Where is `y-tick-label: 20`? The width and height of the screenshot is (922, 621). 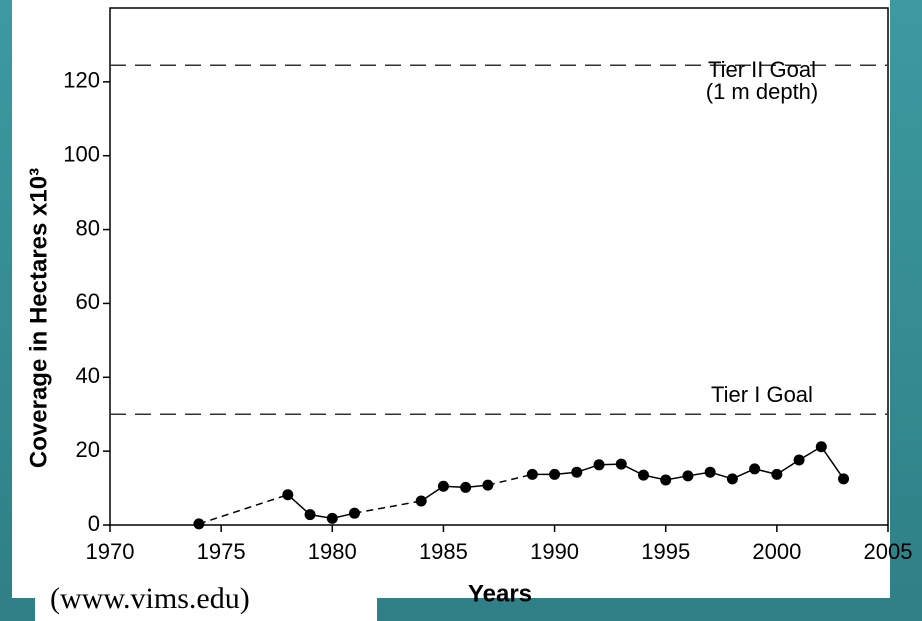
y-tick-label: 20 is located at coordinates (88, 449).